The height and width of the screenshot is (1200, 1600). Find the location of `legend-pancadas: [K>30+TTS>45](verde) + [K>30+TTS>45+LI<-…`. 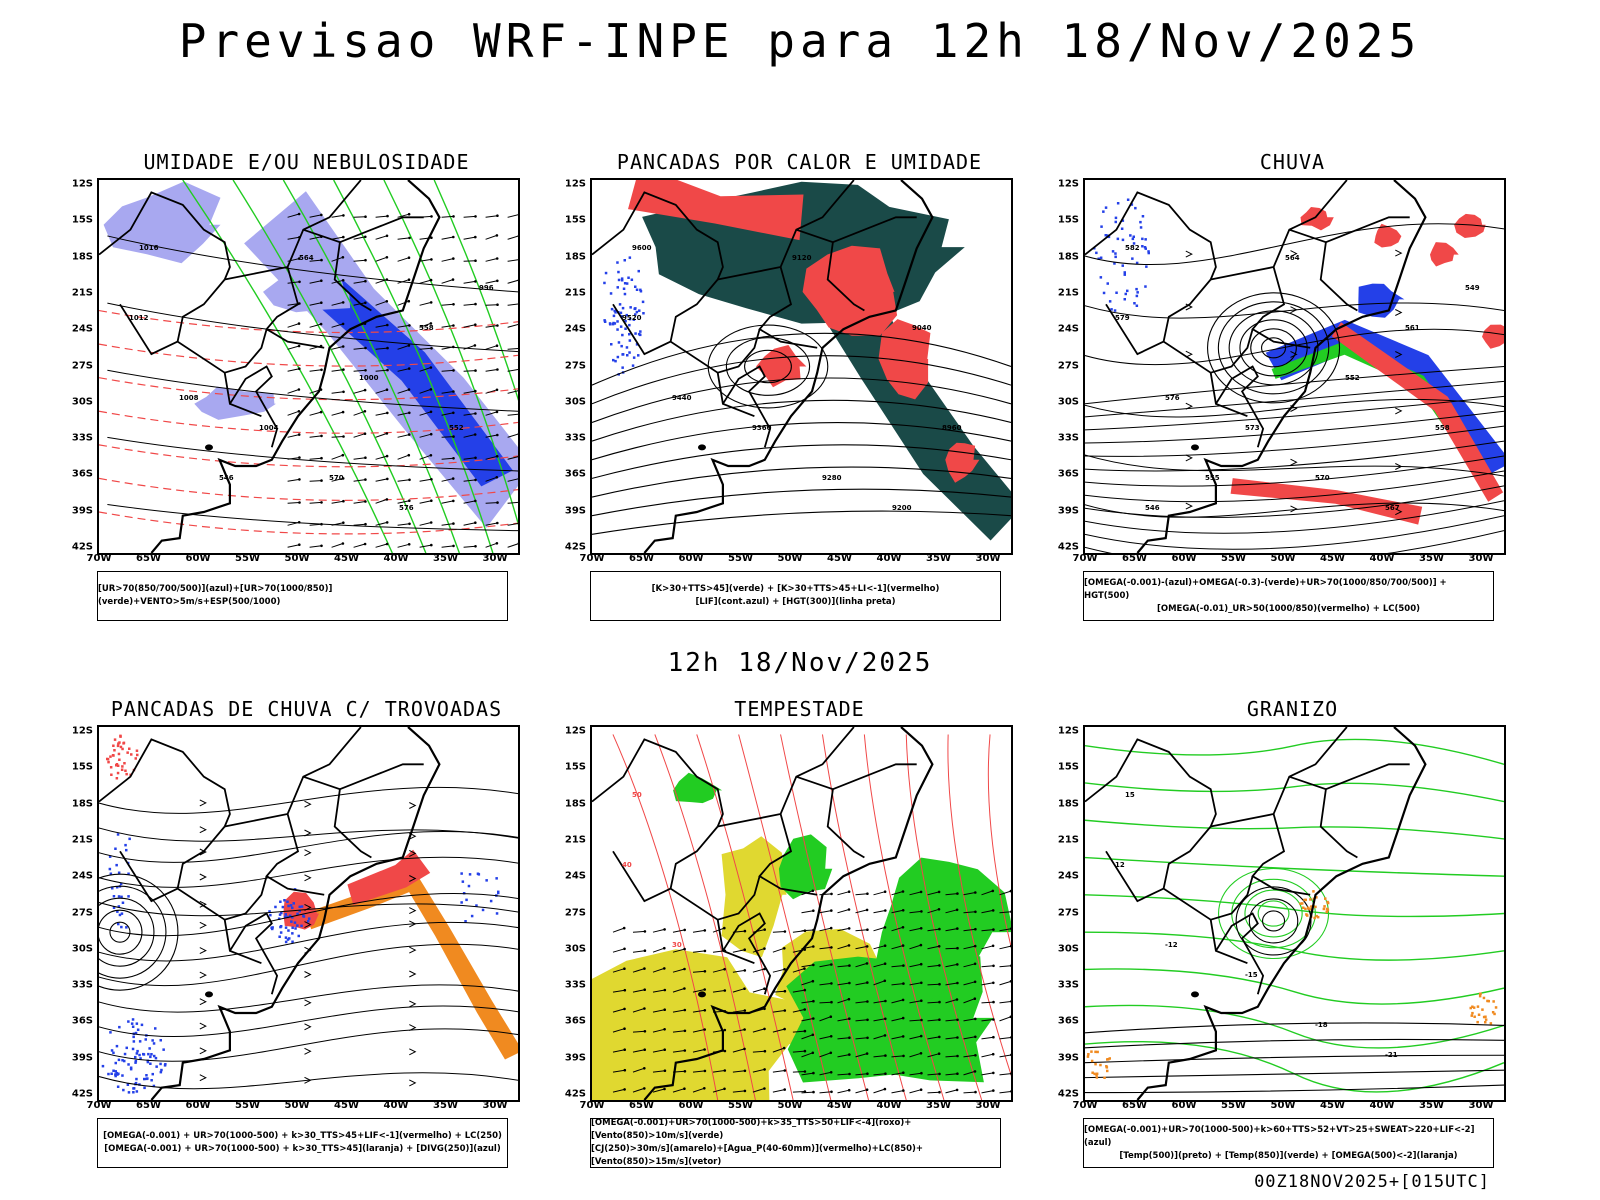

legend-pancadas: [K>30+TTS>45](verde) + [K>30+TTS>45+LI<-… is located at coordinates (795, 596).